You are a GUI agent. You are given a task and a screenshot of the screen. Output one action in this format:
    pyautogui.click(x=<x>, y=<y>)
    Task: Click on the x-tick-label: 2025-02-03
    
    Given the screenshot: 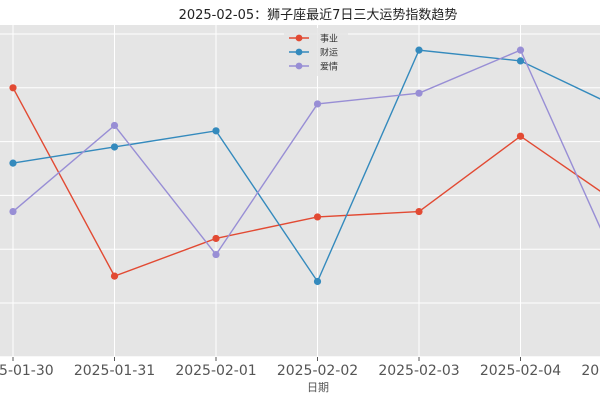 What is the action you would take?
    pyautogui.click(x=418, y=371)
    